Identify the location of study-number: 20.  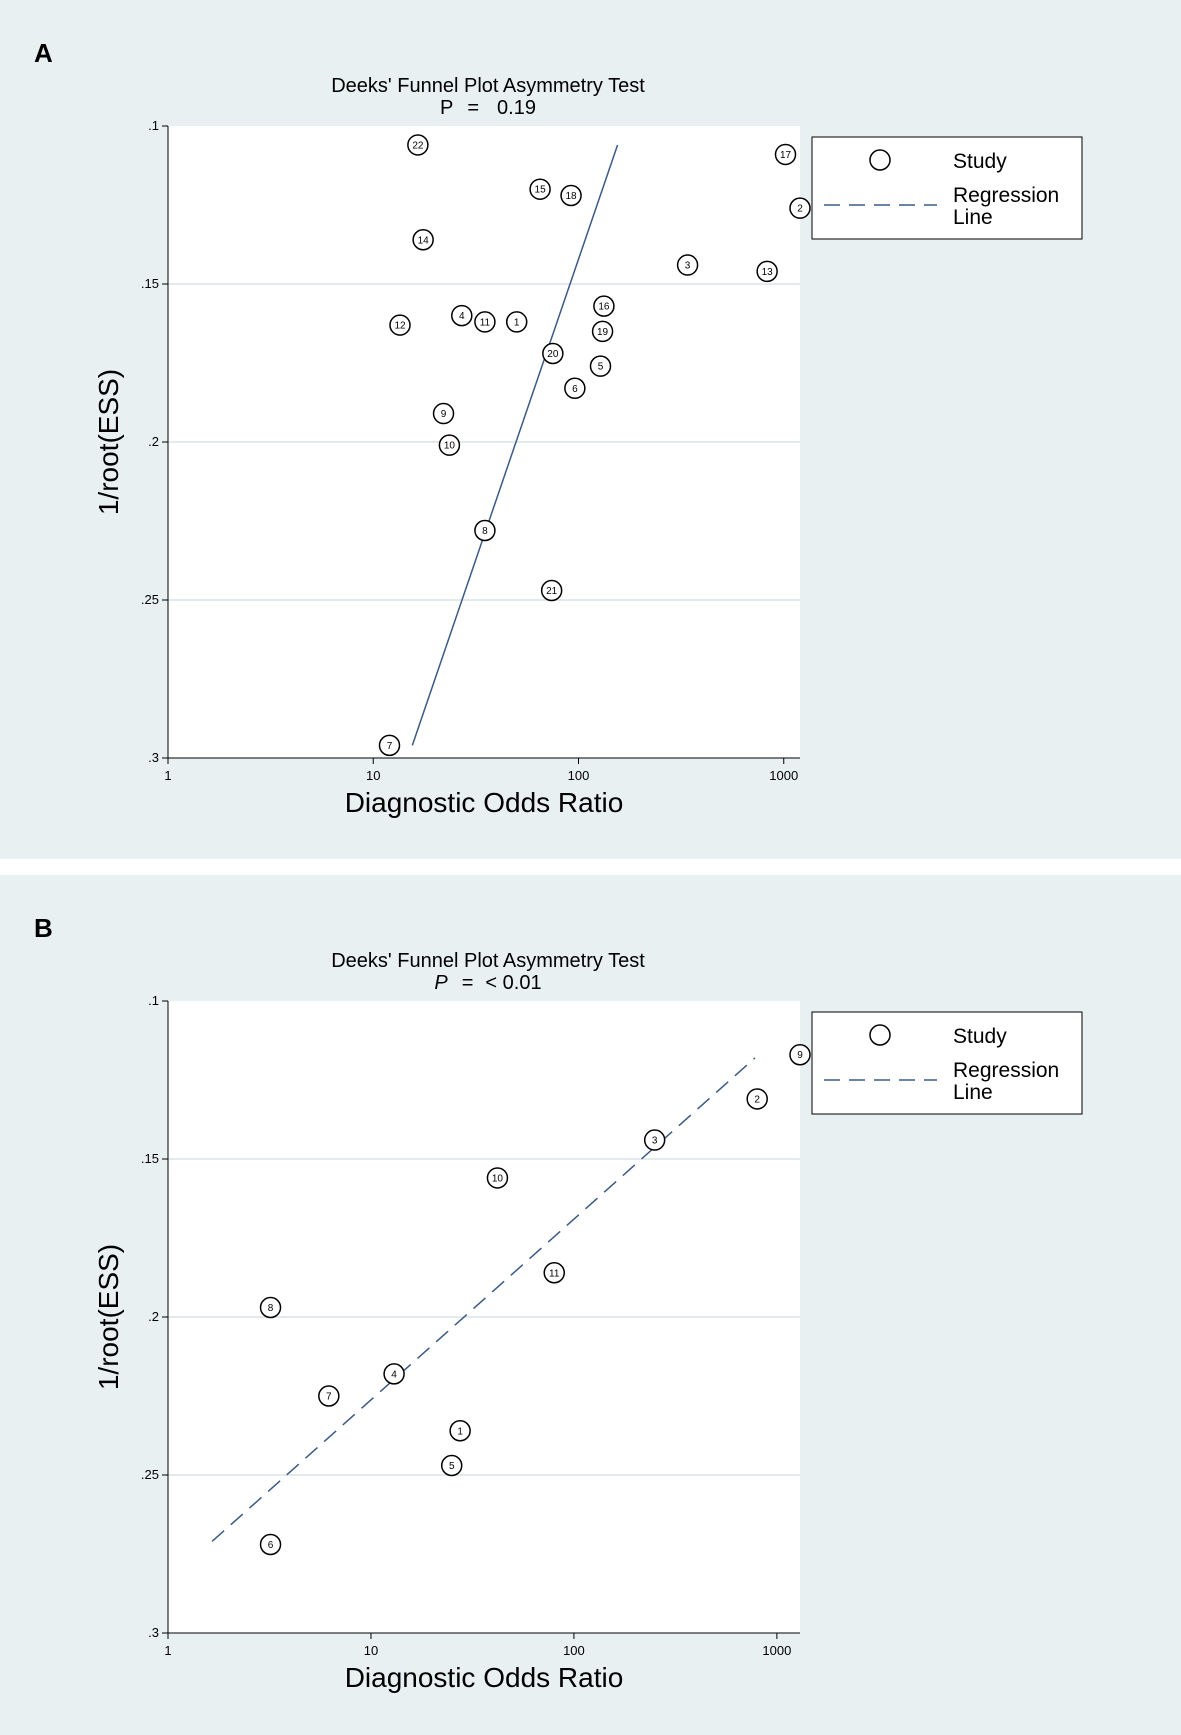
(553, 354).